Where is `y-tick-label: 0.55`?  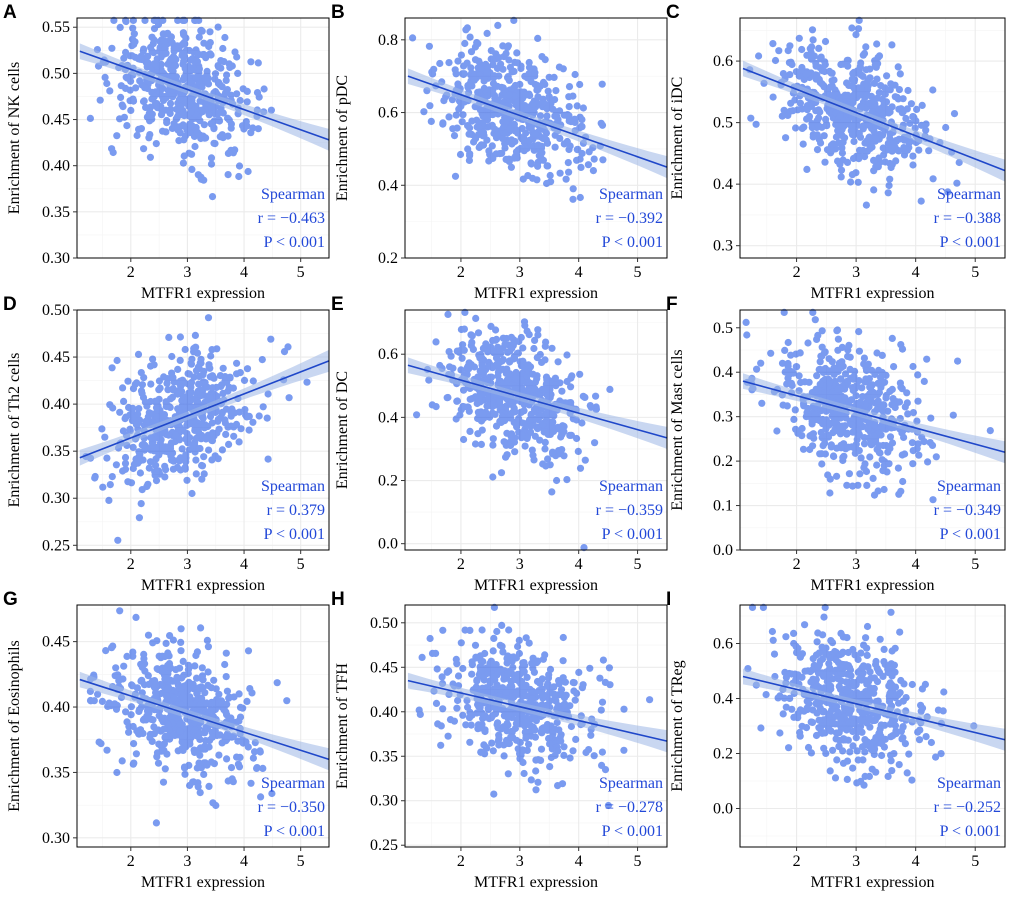 y-tick-label: 0.55 is located at coordinates (56, 27).